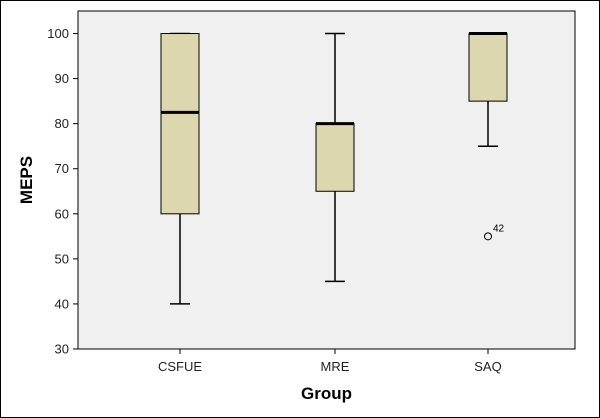 The width and height of the screenshot is (600, 418). What do you see at coordinates (62, 168) in the screenshot?
I see `y-tick-label: 70` at bounding box center [62, 168].